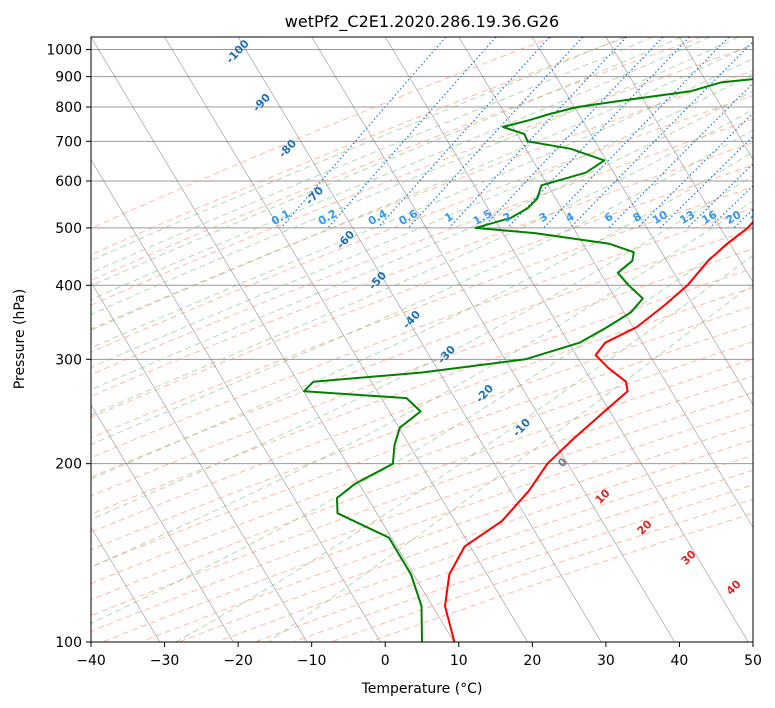 Image resolution: width=775 pixels, height=708 pixels. Describe the element at coordinates (68, 142) in the screenshot. I see `y-tick-label: 700` at that location.